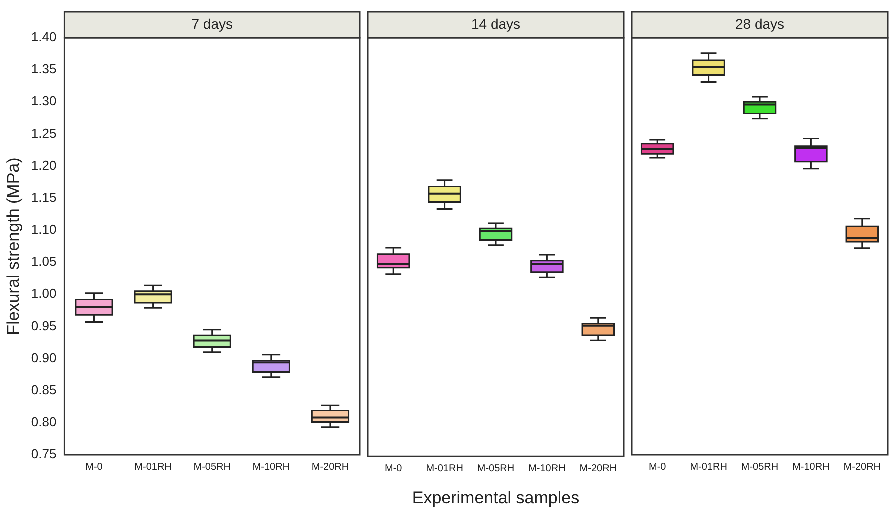 The width and height of the screenshot is (892, 517). What do you see at coordinates (44, 230) in the screenshot?
I see `y-tick-label: 1.10` at bounding box center [44, 230].